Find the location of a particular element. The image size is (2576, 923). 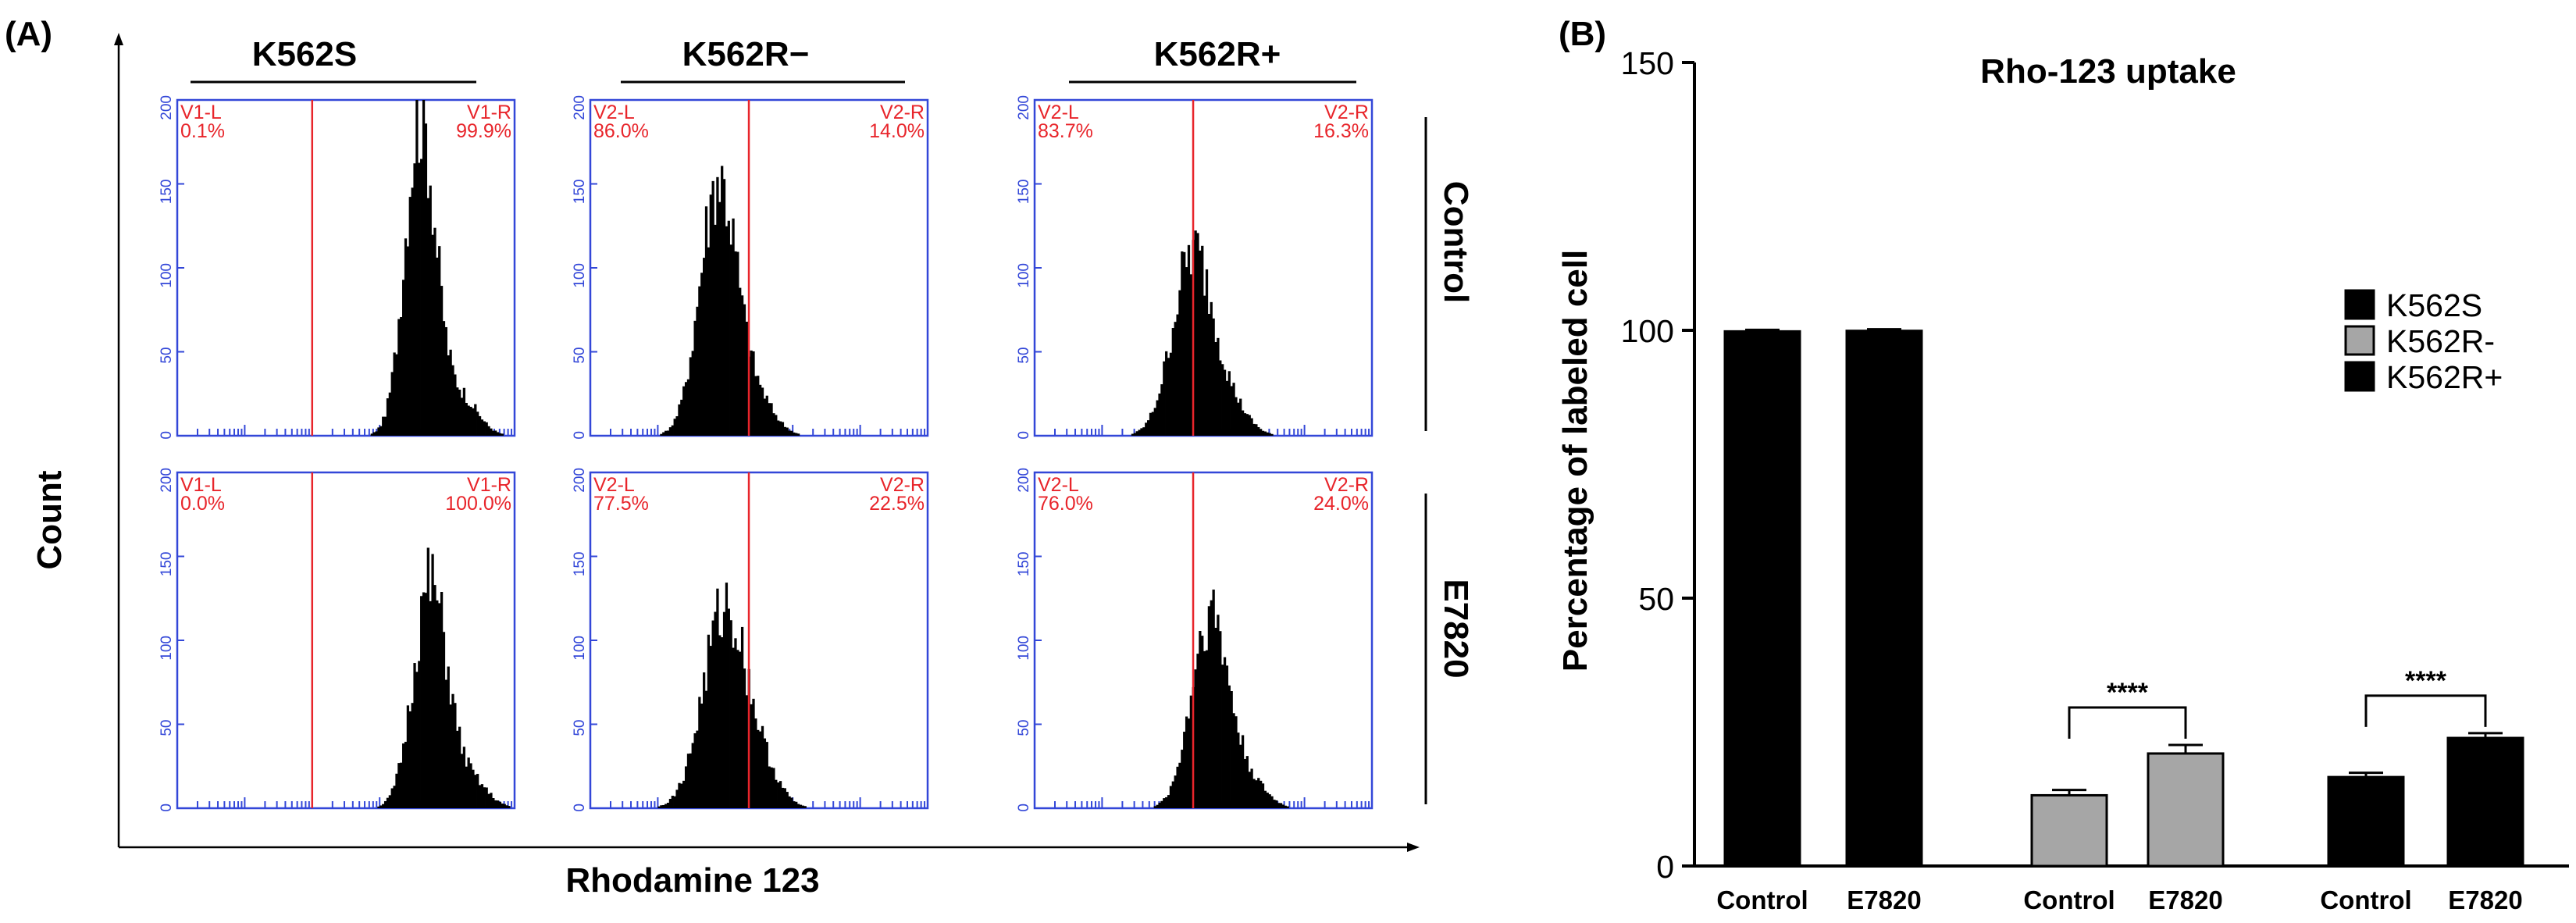

column-header-k562r-plus: K562R+ is located at coordinates (1217, 54).